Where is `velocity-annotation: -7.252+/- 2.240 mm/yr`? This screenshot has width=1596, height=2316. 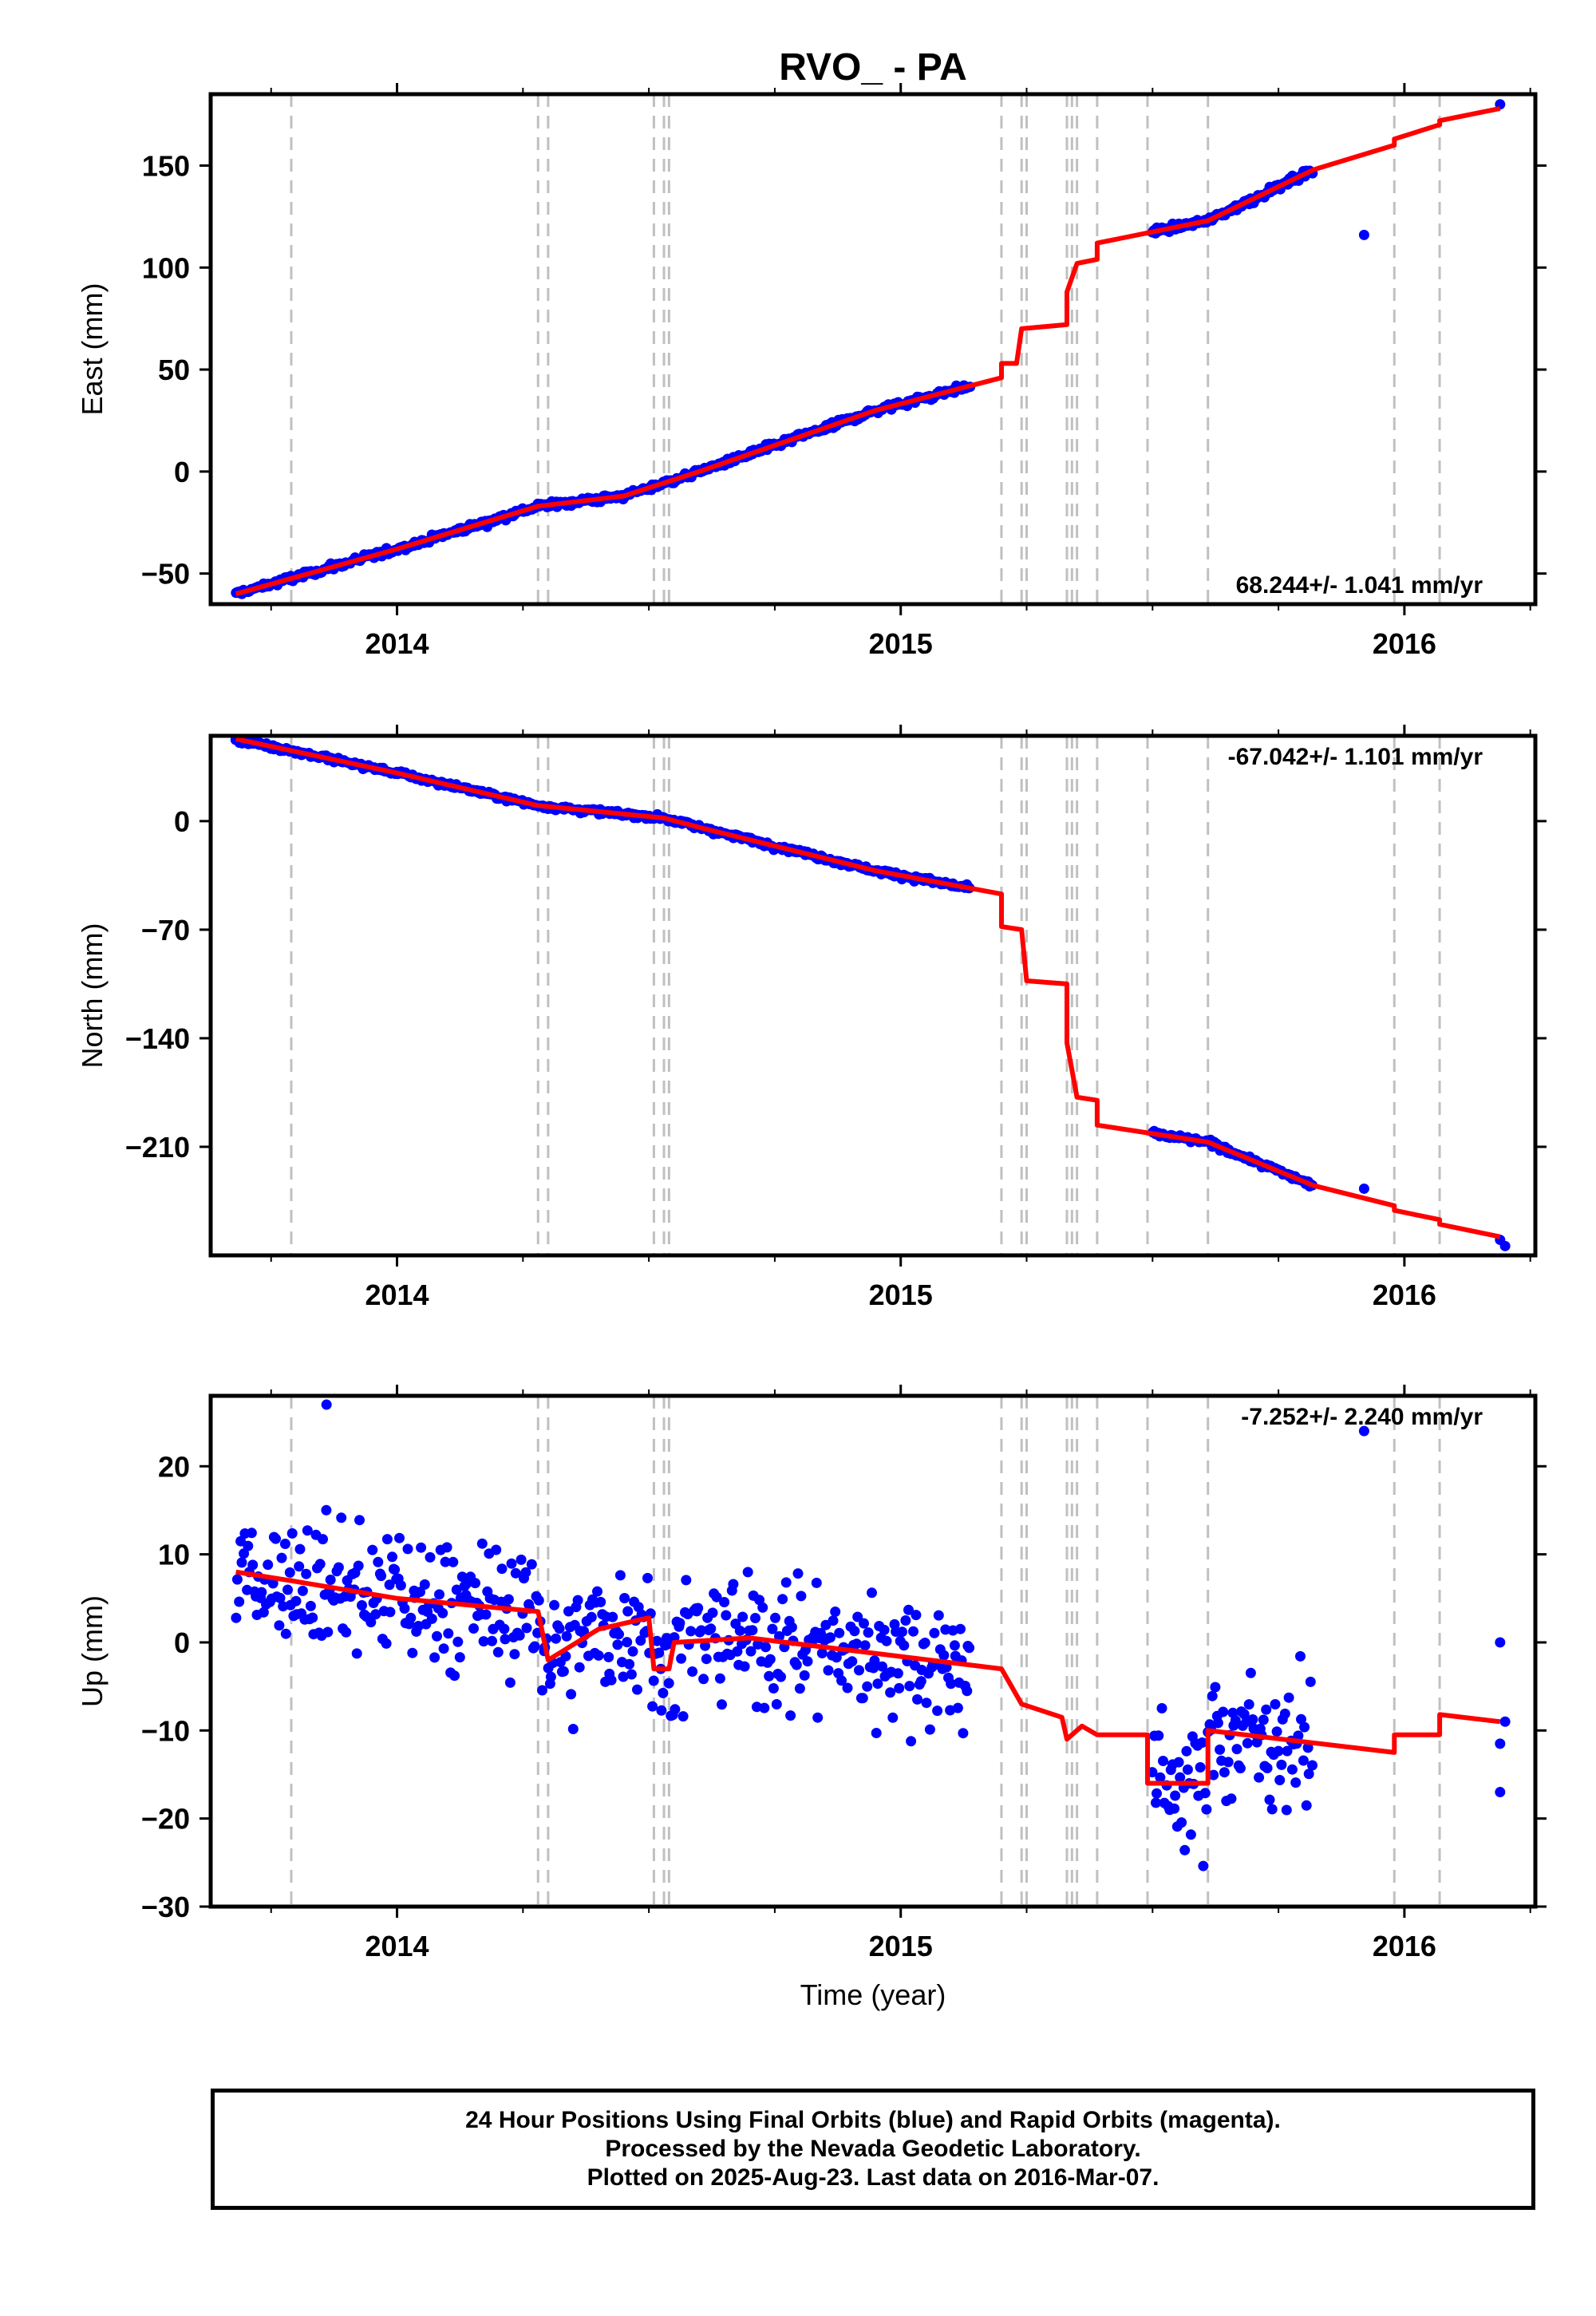 velocity-annotation: -7.252+/- 2.240 mm/yr is located at coordinates (1362, 1417).